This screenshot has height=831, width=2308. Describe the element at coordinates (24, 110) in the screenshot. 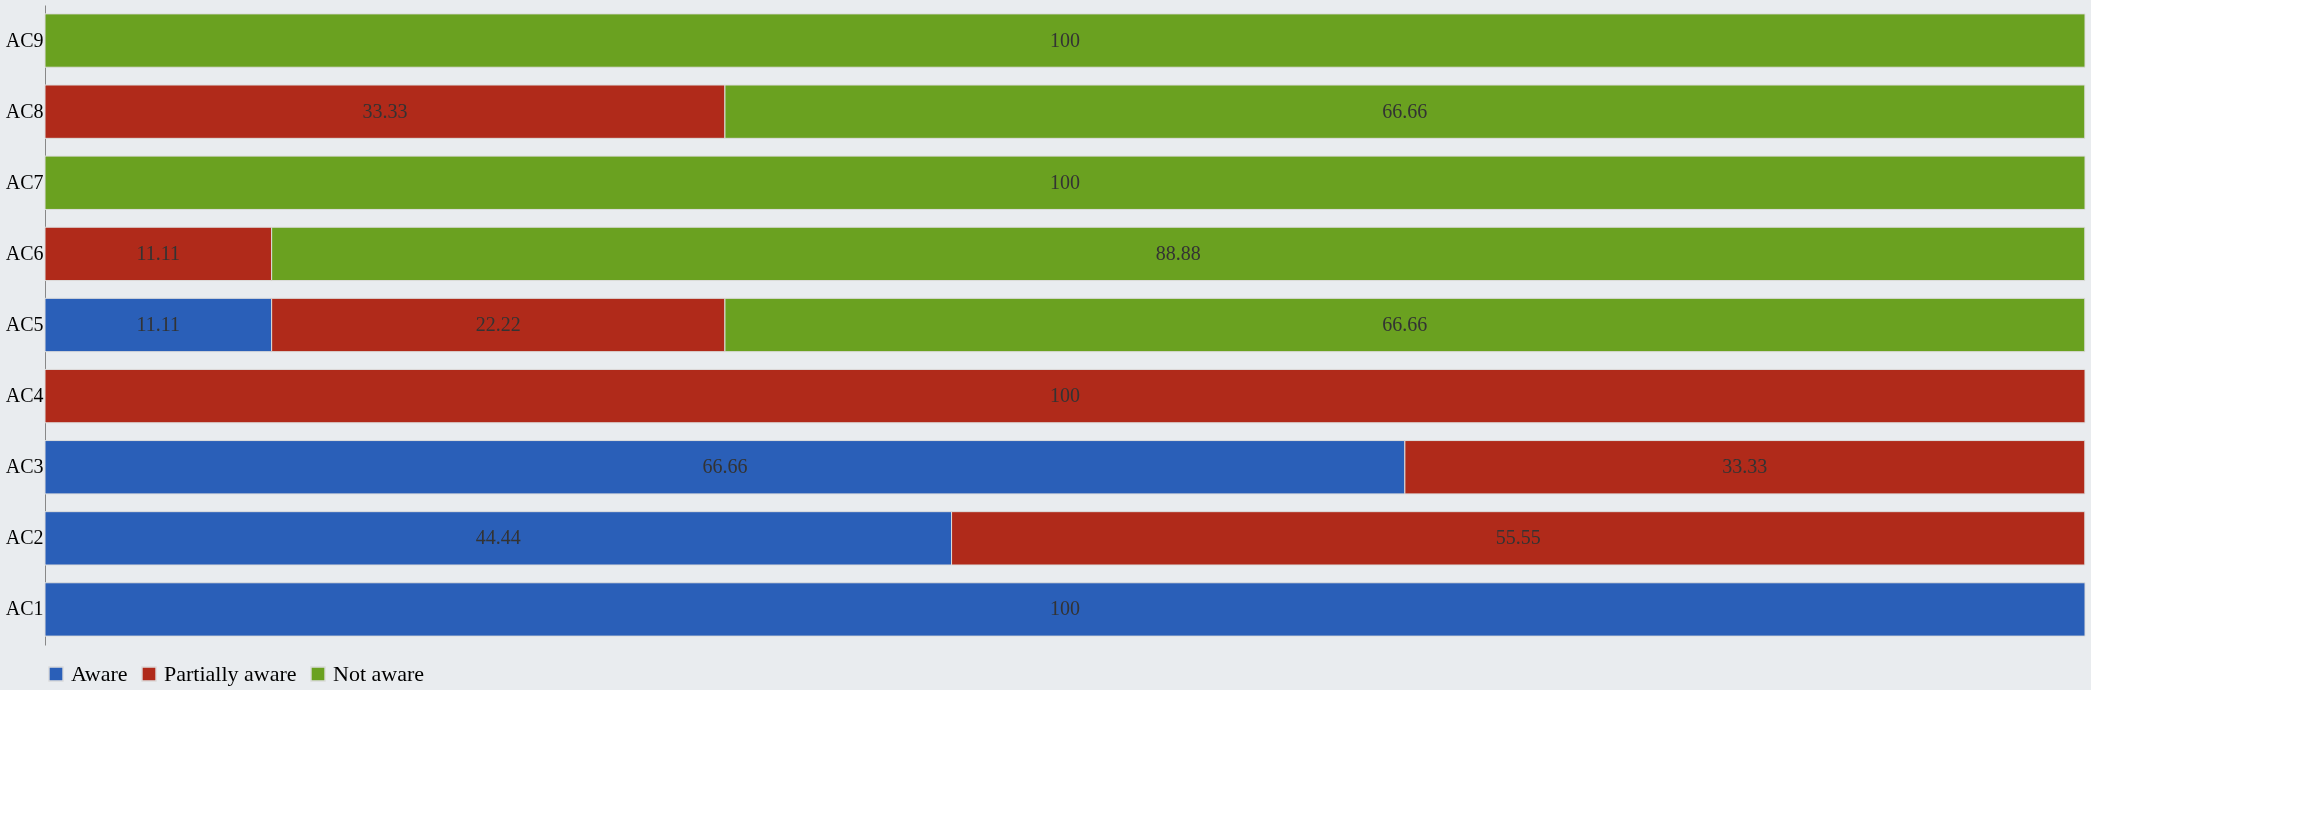

I see `y-tick-label: AC8` at that location.